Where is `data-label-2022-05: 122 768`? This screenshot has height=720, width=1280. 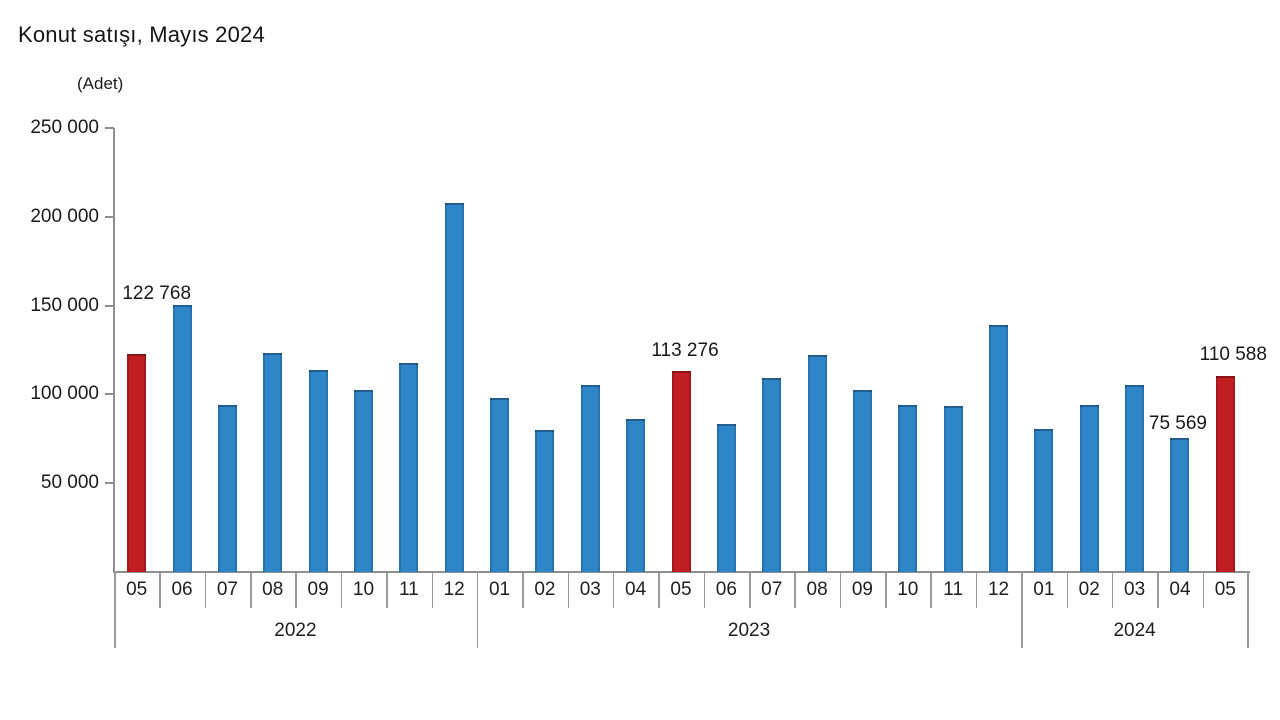
data-label-2022-05: 122 768 is located at coordinates (157, 293).